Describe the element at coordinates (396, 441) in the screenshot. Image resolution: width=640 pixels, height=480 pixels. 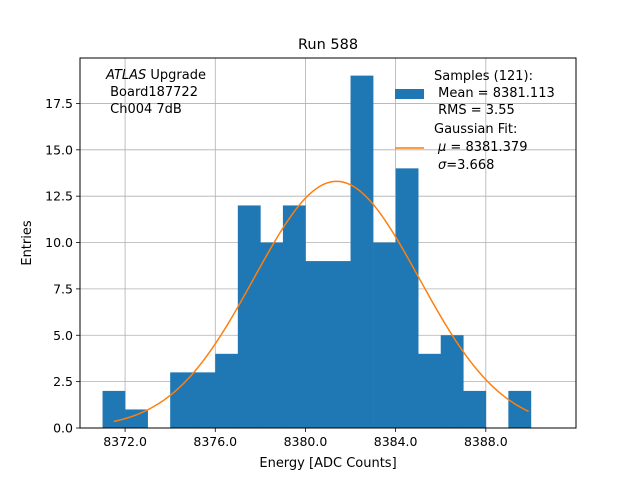
I see `x-tick-label-3: 8384.0` at that location.